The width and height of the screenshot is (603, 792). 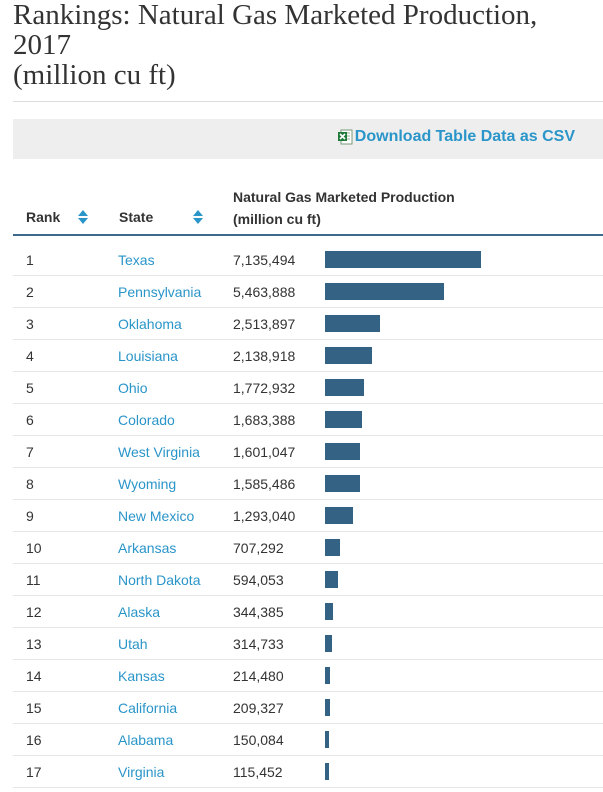 I want to click on sort-rank-icon, so click(x=83, y=217).